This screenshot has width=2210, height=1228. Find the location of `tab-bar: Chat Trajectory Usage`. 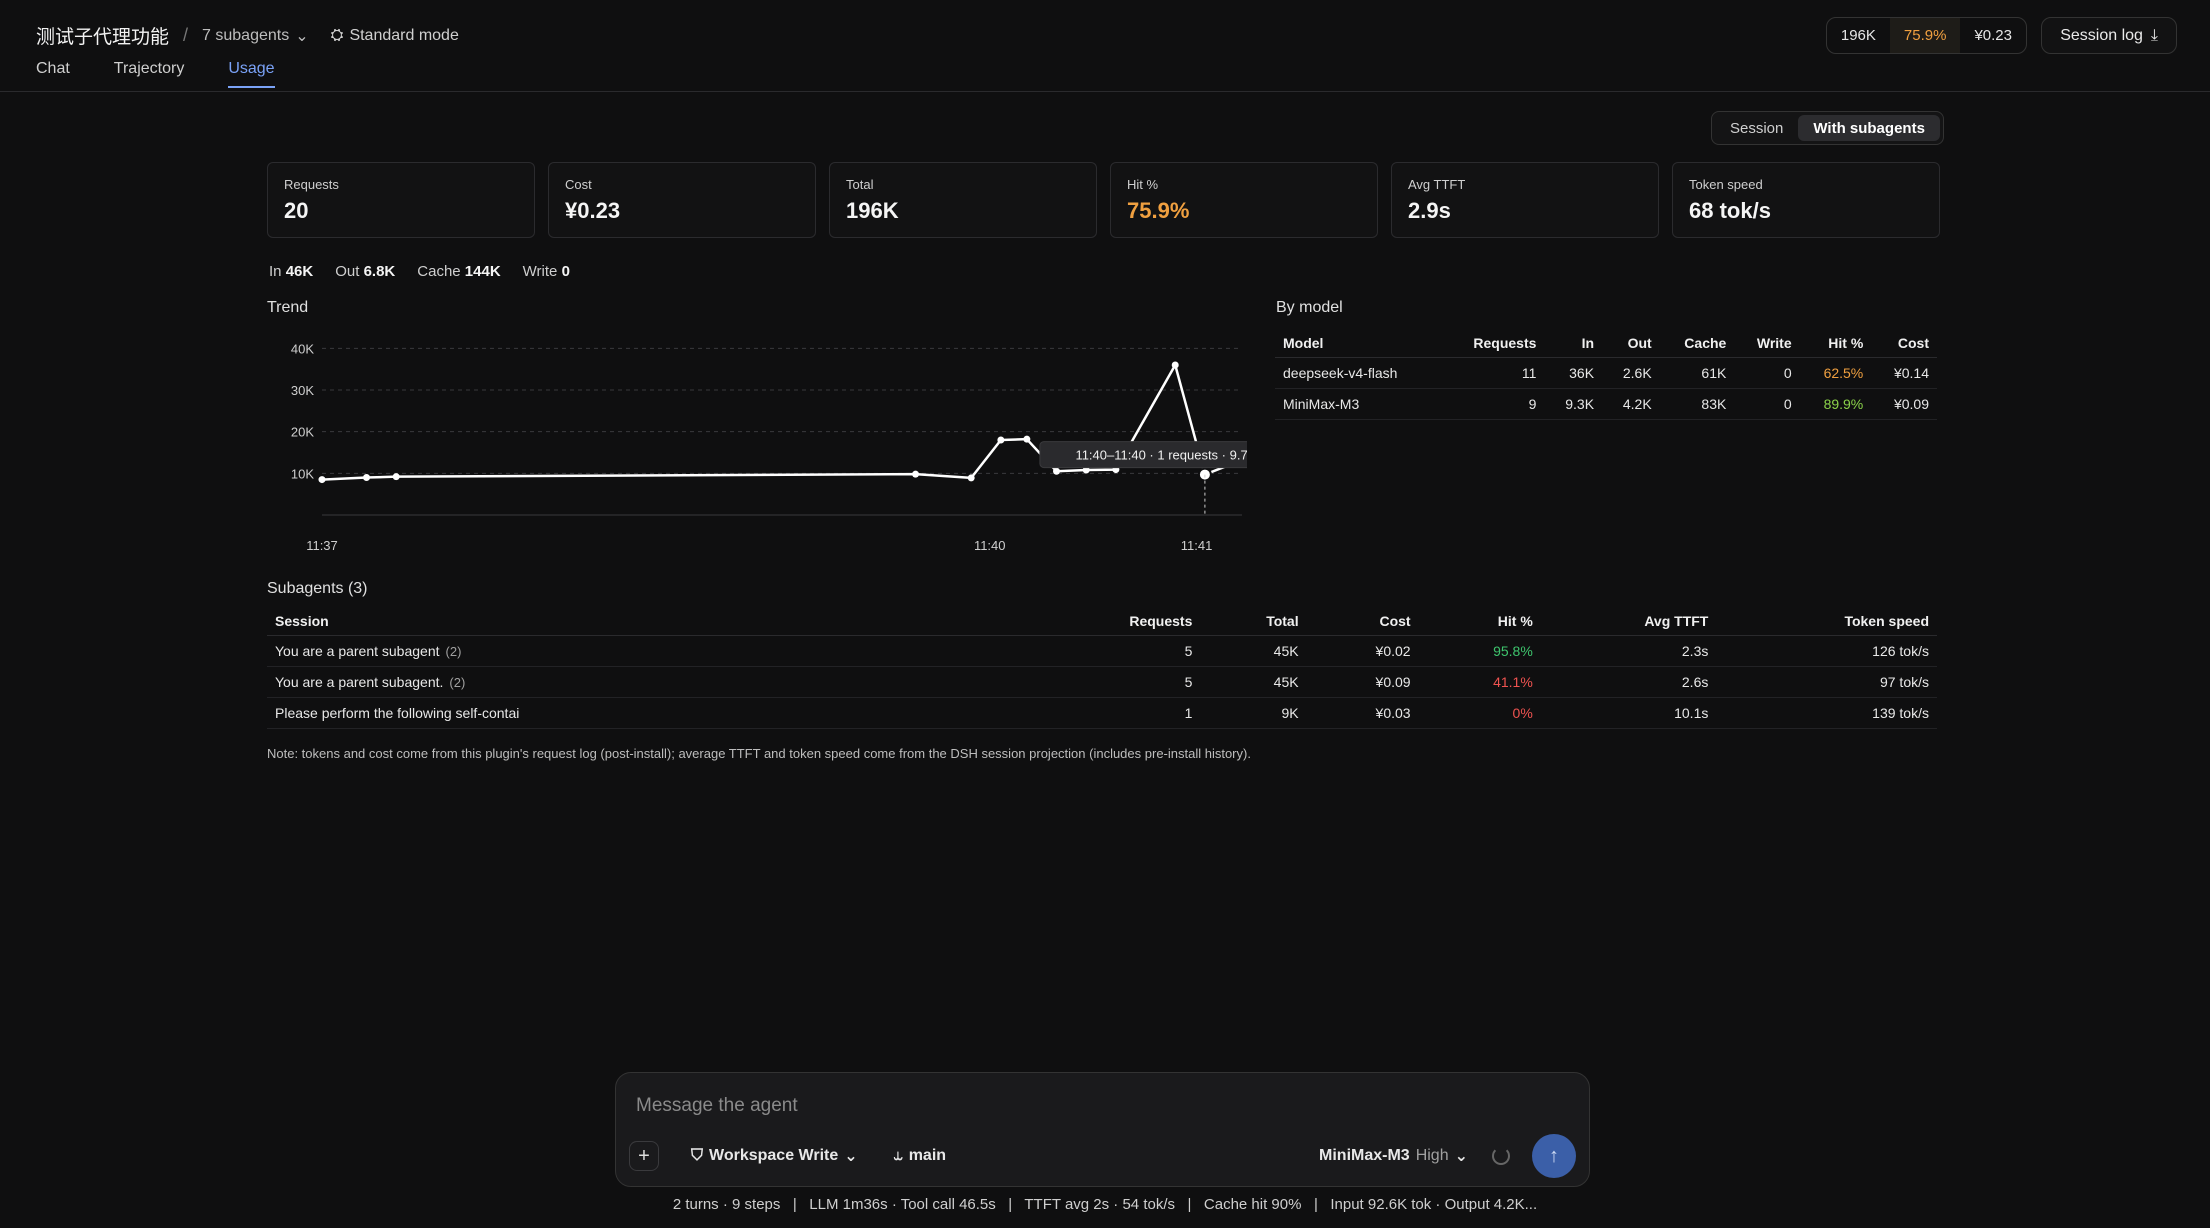

tab-bar: Chat Trajectory Usage is located at coordinates (155, 74).